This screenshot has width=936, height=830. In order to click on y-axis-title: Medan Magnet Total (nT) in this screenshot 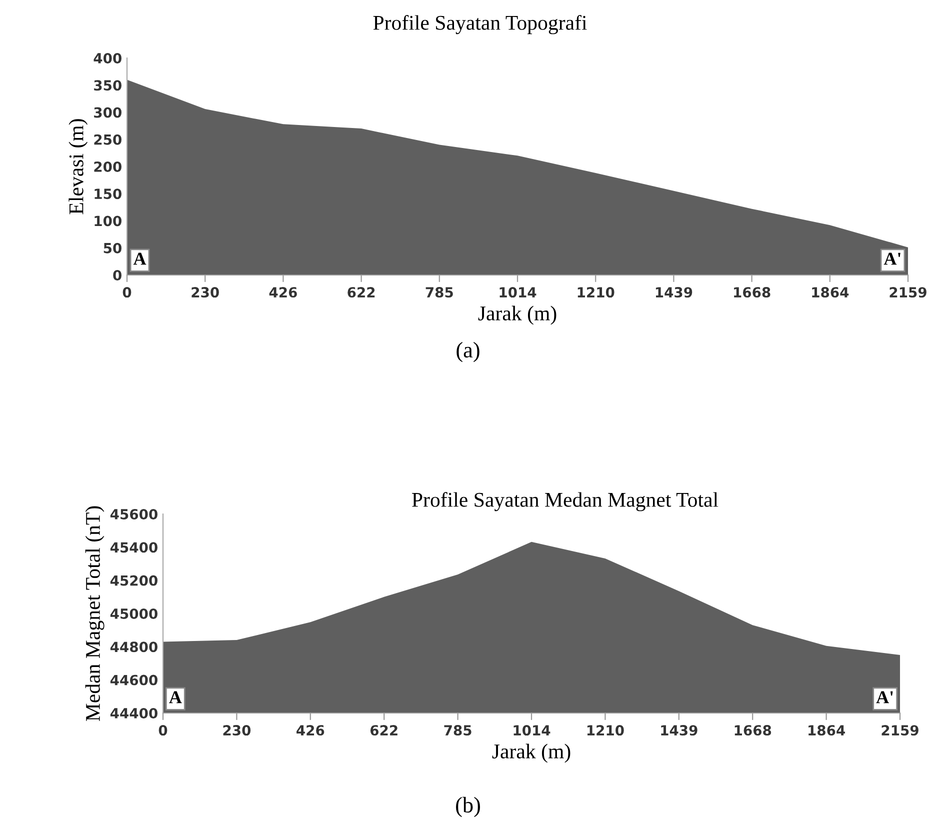, I will do `click(94, 614)`.